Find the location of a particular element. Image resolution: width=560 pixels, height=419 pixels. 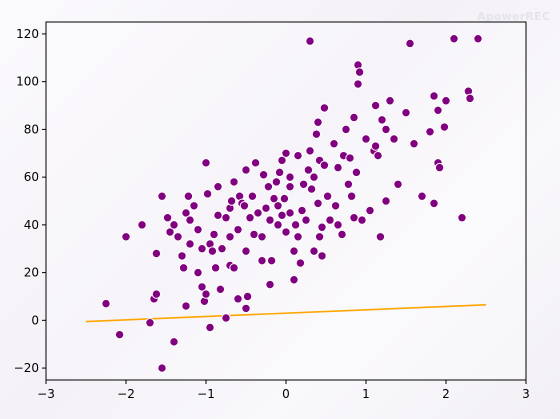

regression-line-layer is located at coordinates (286, 313).